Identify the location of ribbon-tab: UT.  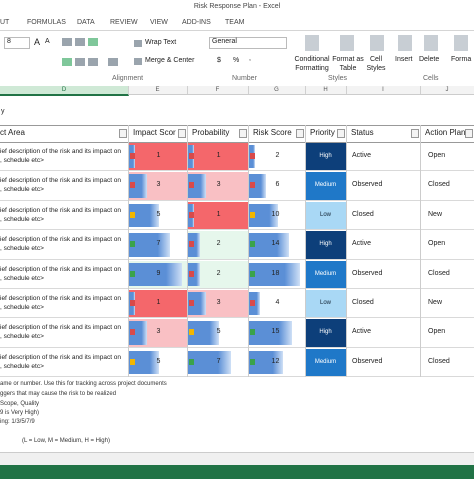
(5, 22).